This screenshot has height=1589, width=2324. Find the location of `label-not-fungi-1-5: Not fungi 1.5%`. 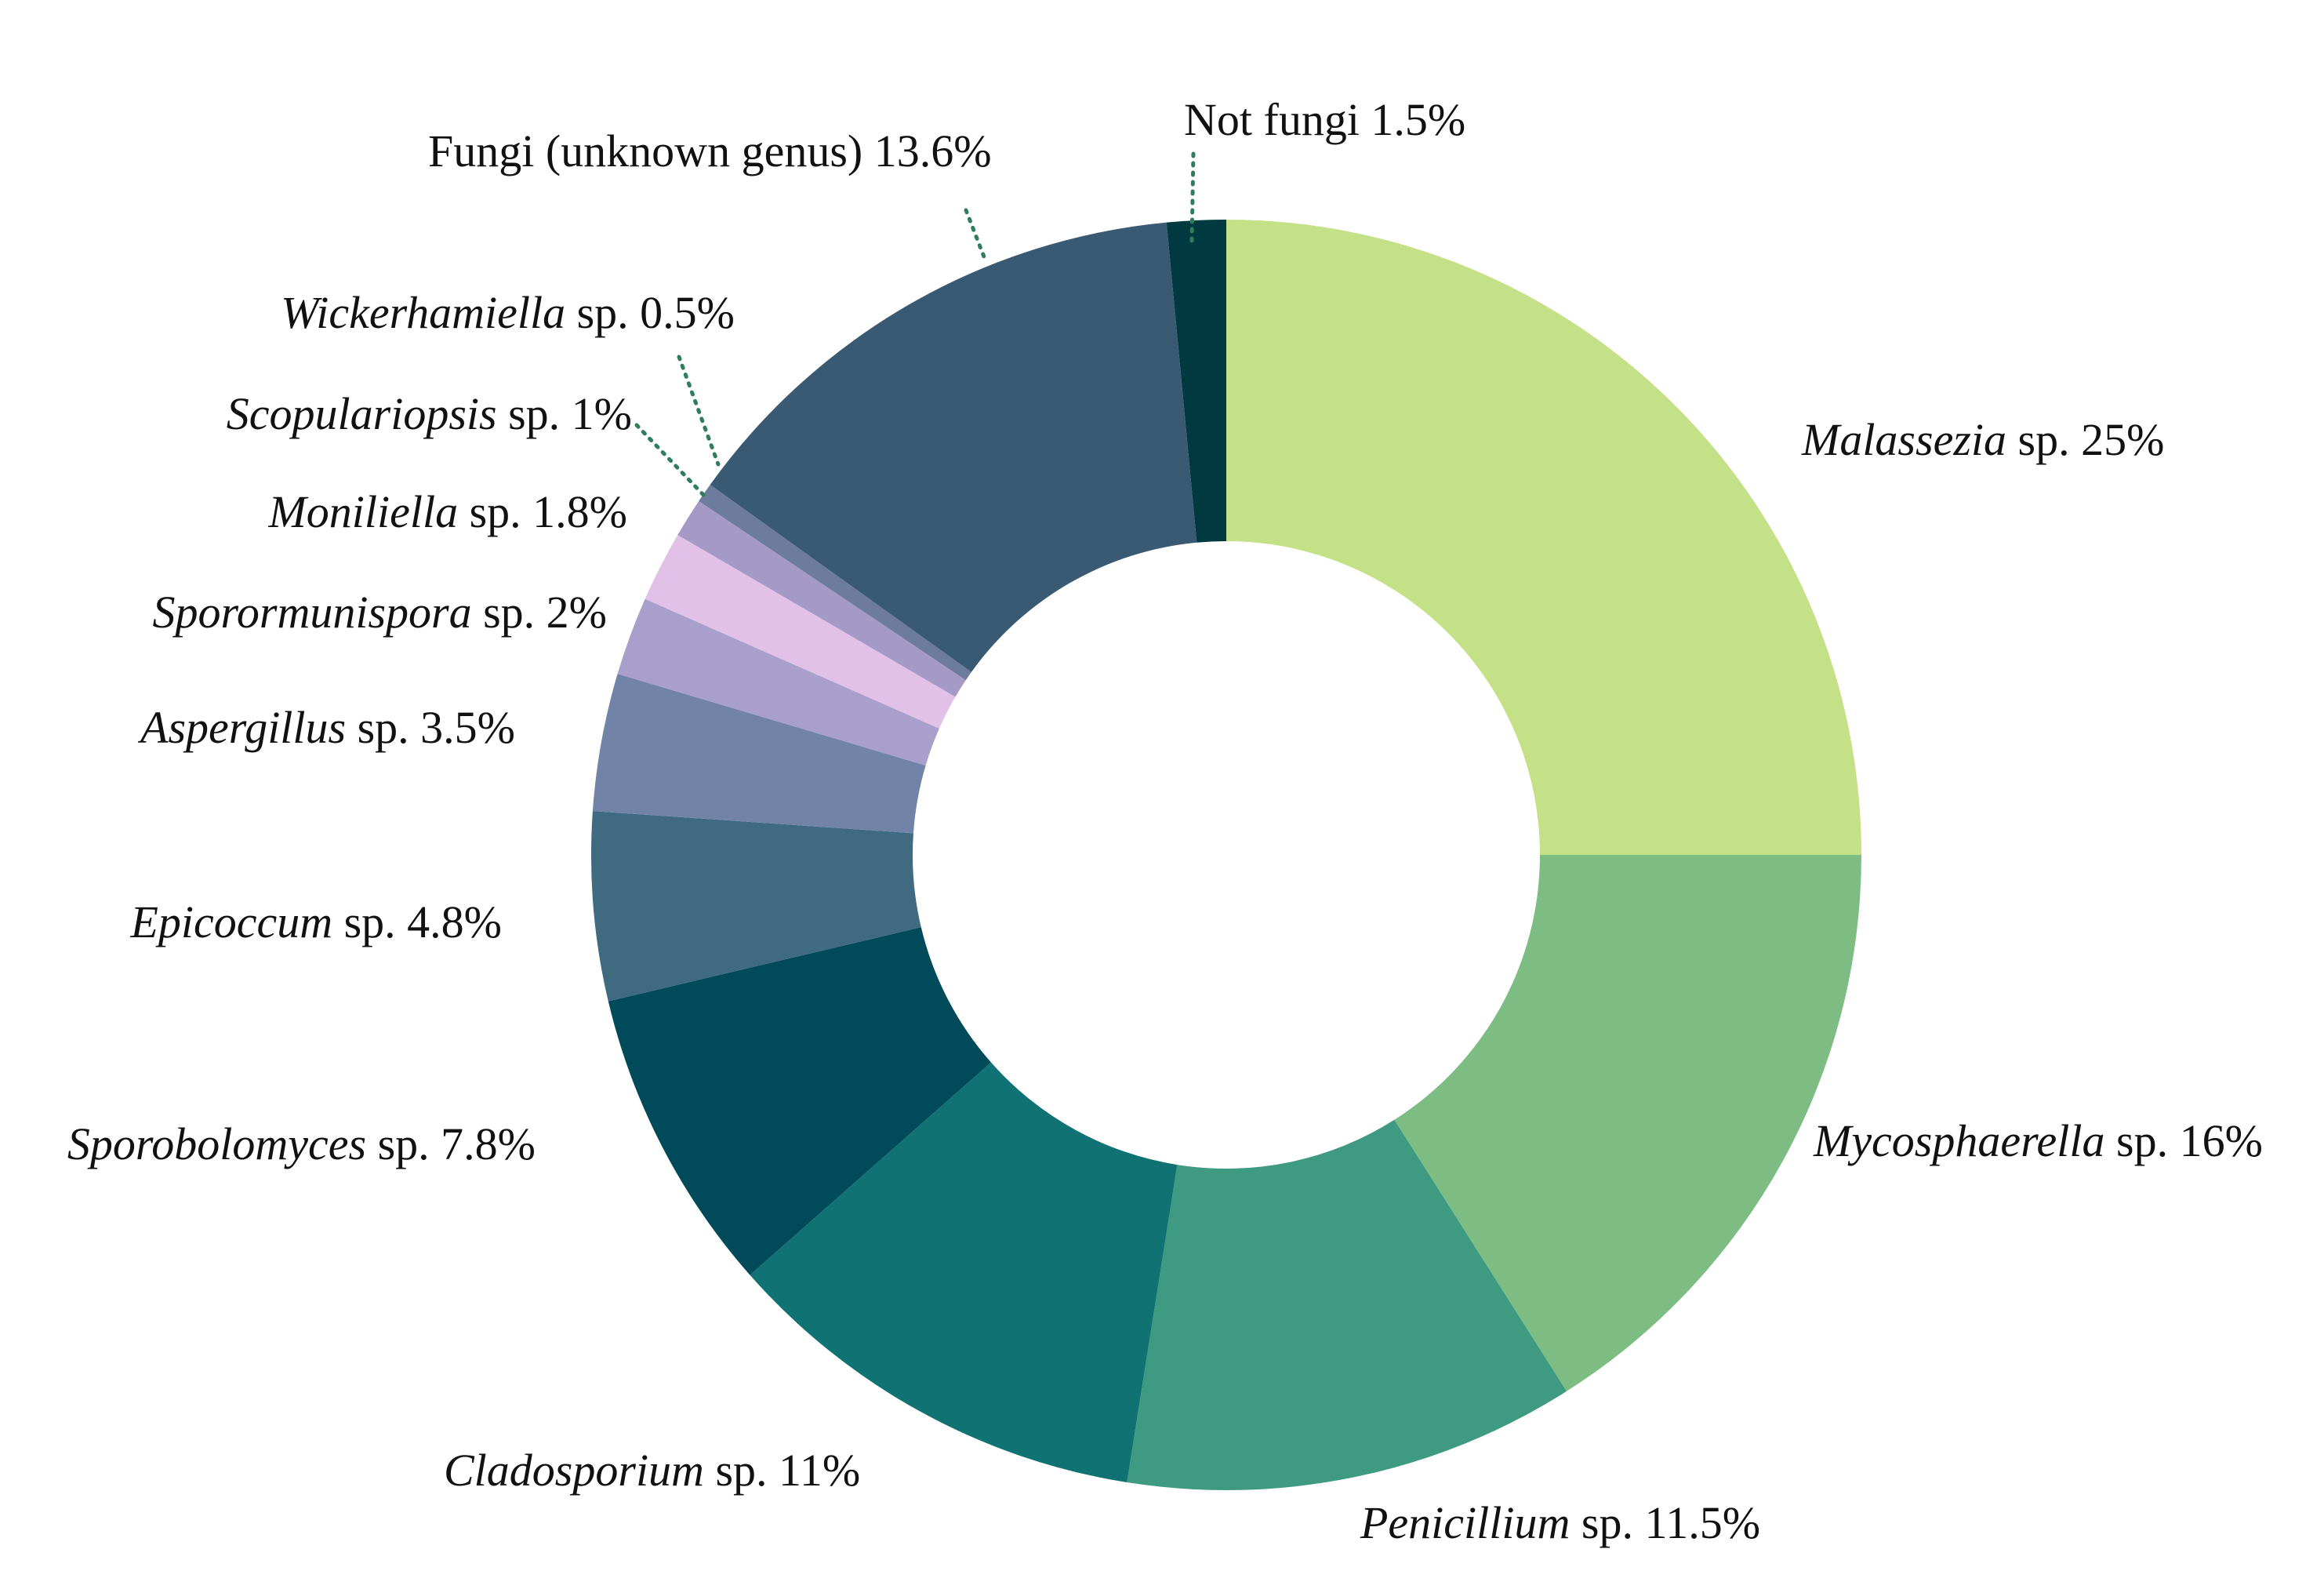

label-not-fungi-1-5: Not fungi 1.5% is located at coordinates (1324, 120).